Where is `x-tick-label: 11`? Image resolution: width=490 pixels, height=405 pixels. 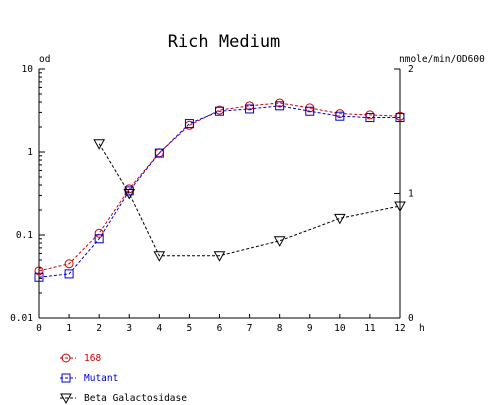 x-tick-label: 11 is located at coordinates (370, 328).